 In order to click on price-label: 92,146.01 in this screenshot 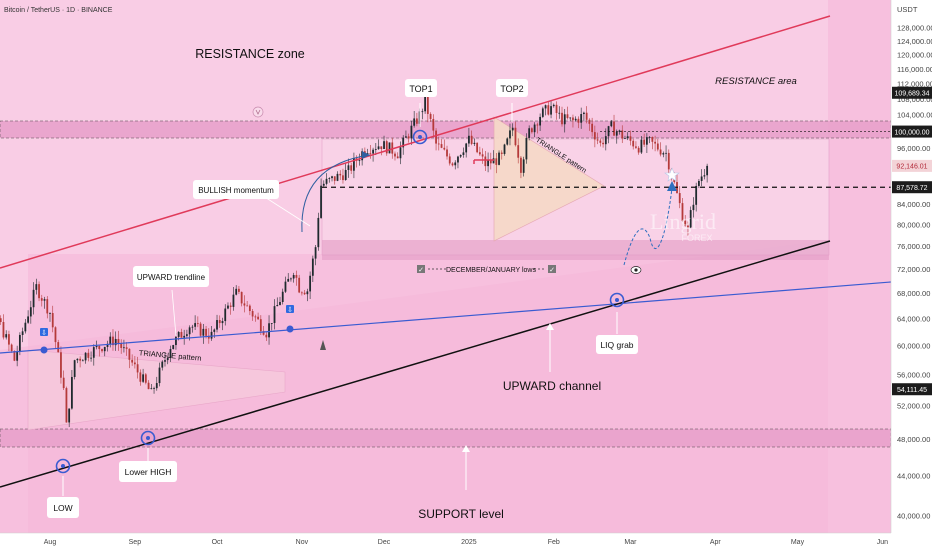, I will do `click(912, 165)`.